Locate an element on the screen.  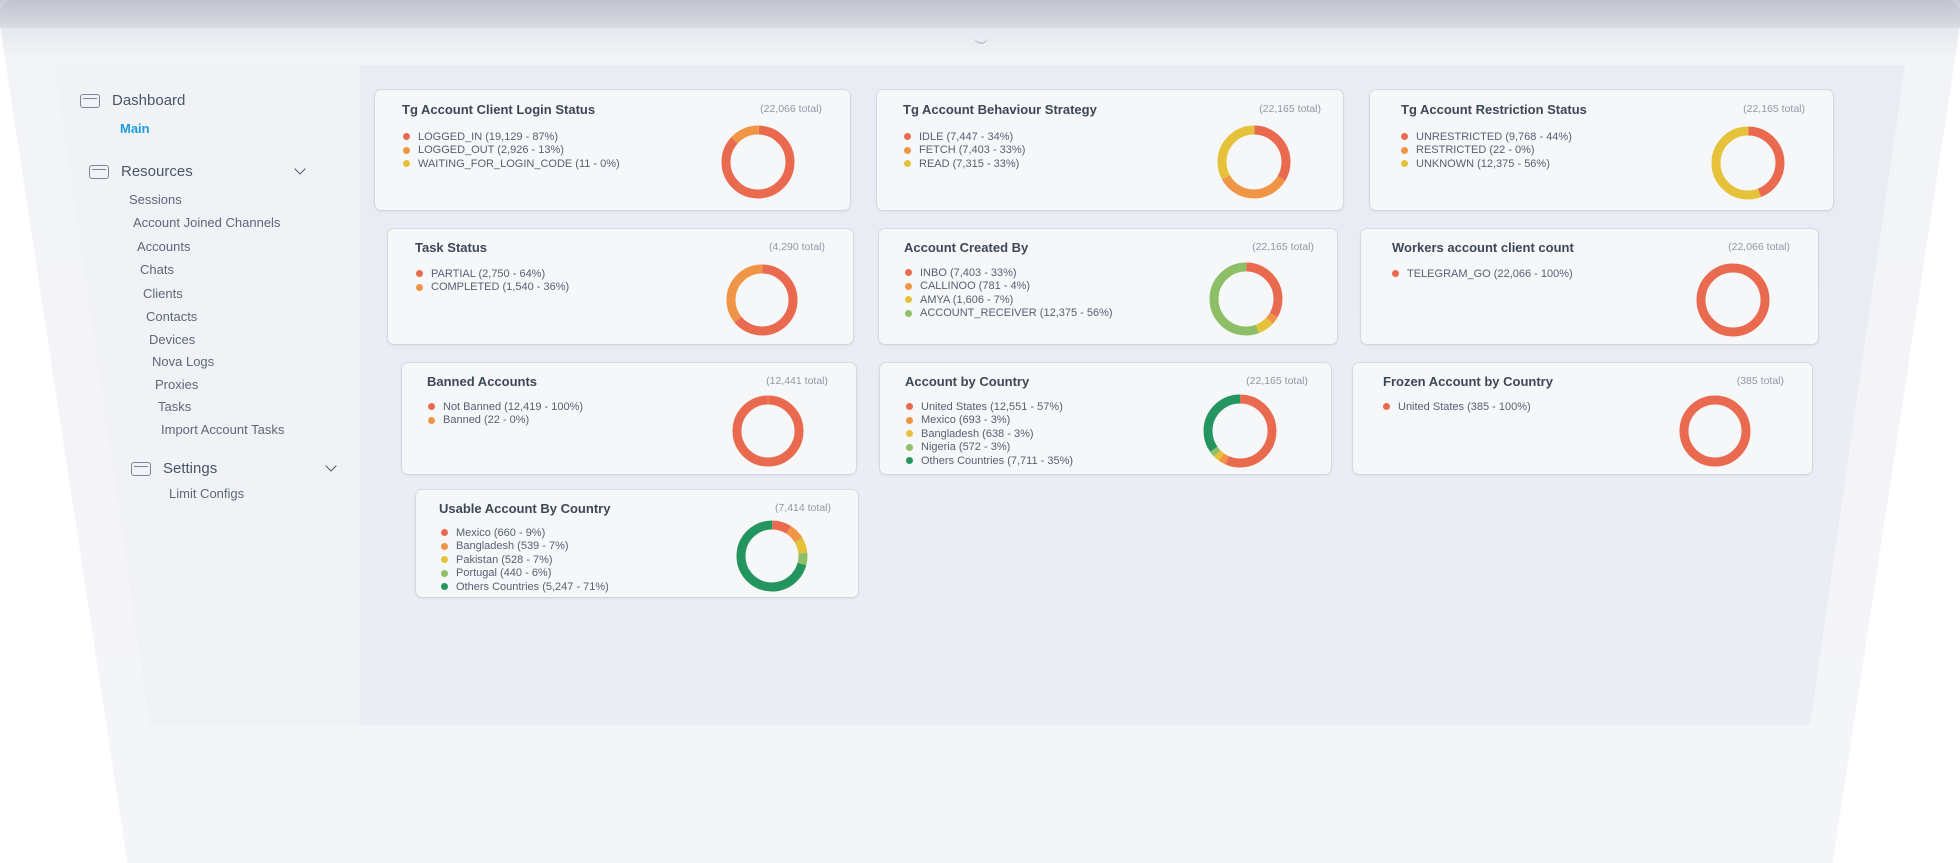
legend-item: COMPLETED (1,540 - 36%) is located at coordinates (492, 288).